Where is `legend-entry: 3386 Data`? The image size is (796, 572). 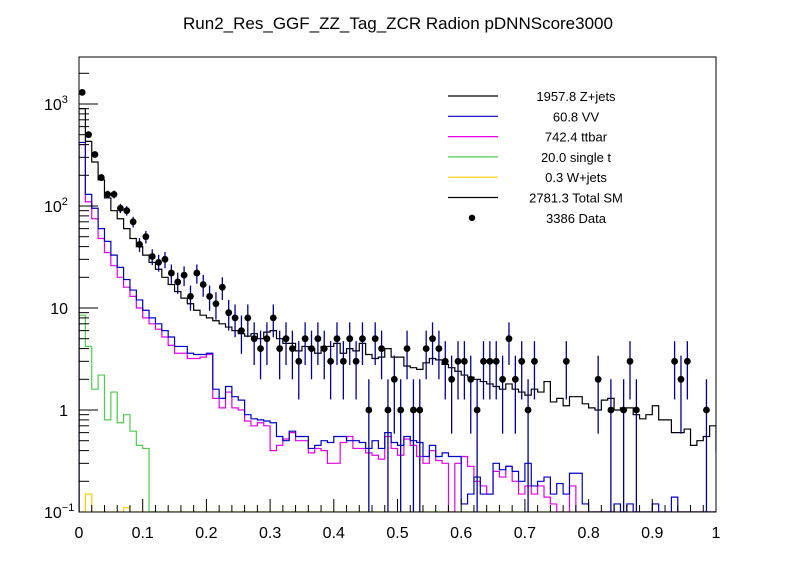 legend-entry: 3386 Data is located at coordinates (537, 218).